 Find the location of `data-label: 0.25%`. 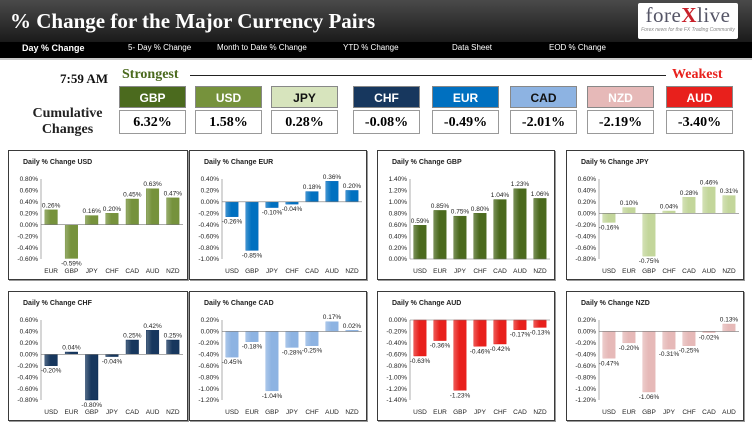

data-label: 0.25% is located at coordinates (132, 336).